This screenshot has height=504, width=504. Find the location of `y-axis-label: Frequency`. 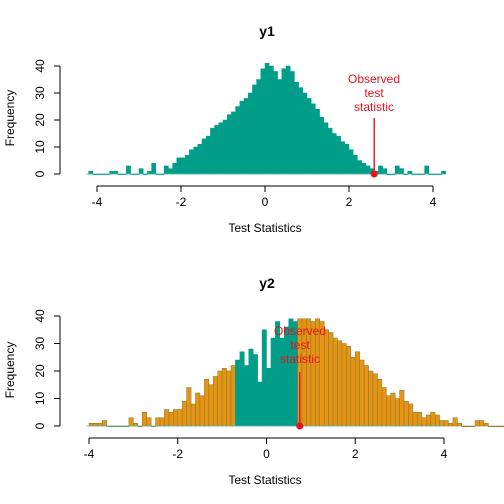

y-axis-label: Frequency is located at coordinates (10, 118).